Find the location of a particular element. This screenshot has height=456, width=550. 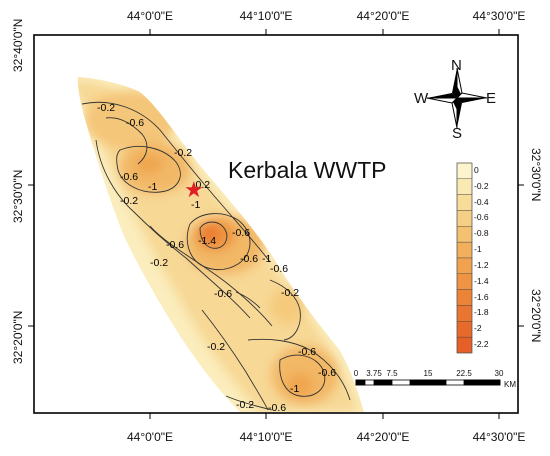

legend-label: -0.6 is located at coordinates (481, 217).